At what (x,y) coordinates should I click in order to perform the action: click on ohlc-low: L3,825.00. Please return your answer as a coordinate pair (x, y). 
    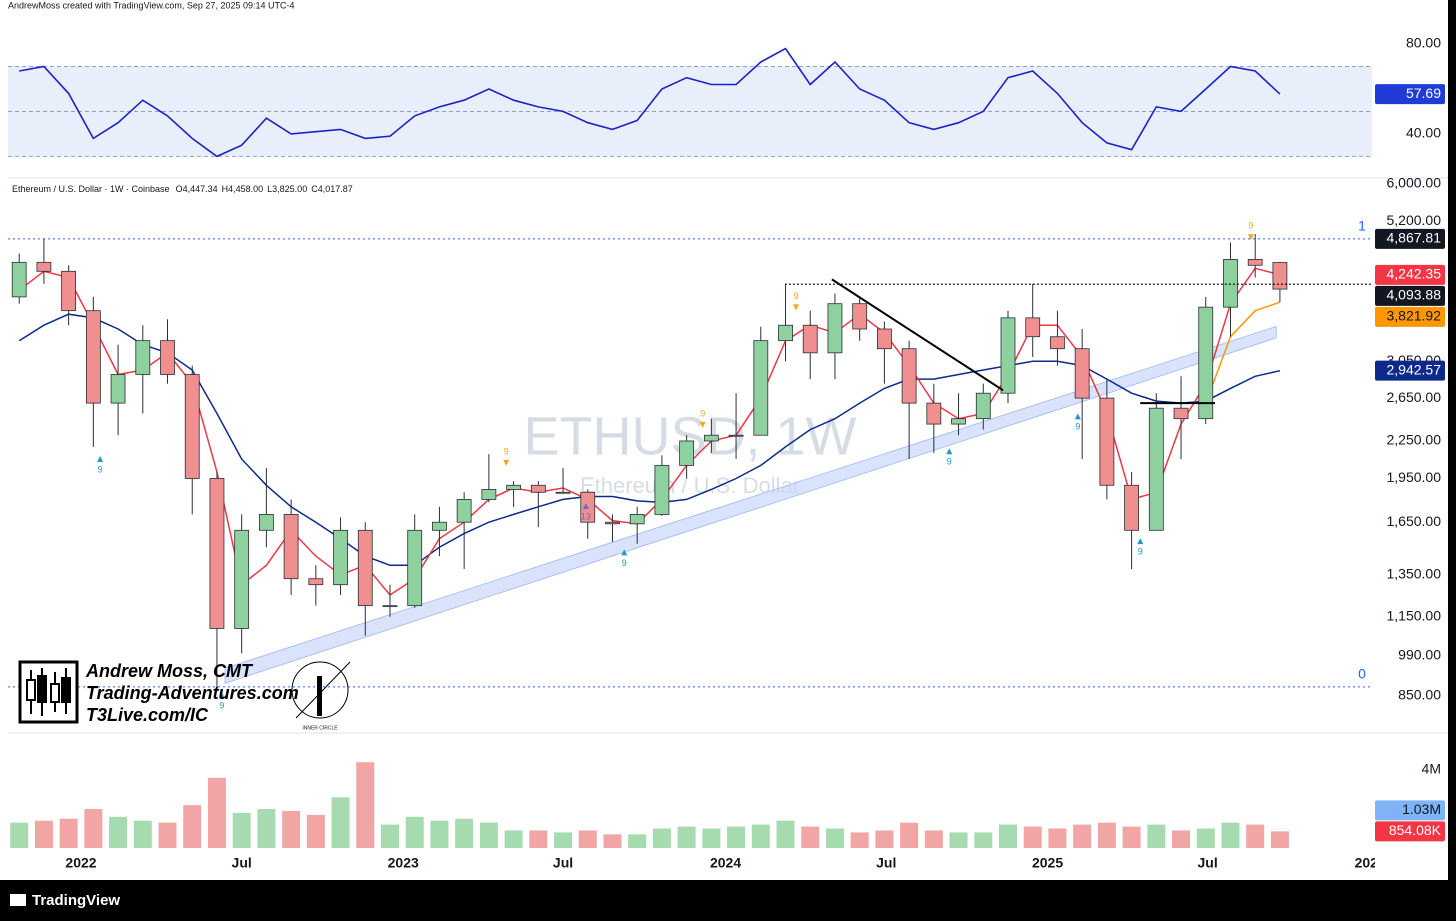
    Looking at the image, I should click on (287, 189).